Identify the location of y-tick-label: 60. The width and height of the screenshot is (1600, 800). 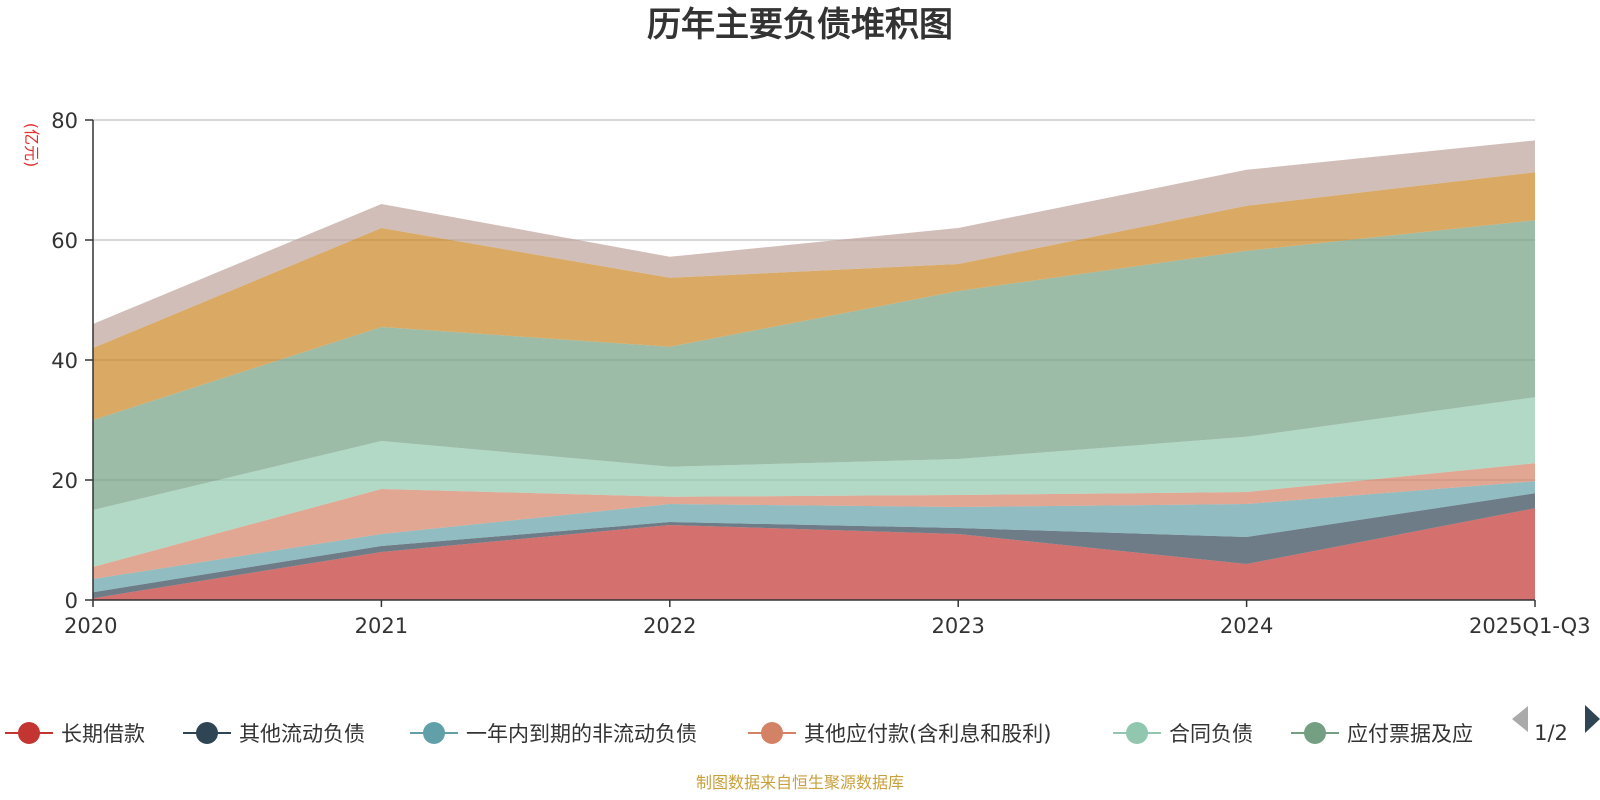
(64, 241).